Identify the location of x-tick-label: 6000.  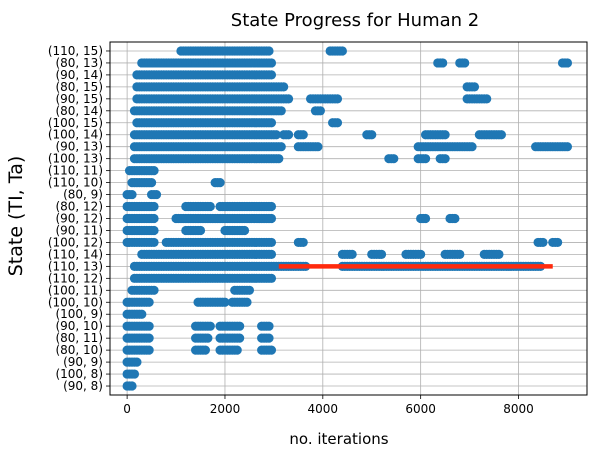
(420, 409).